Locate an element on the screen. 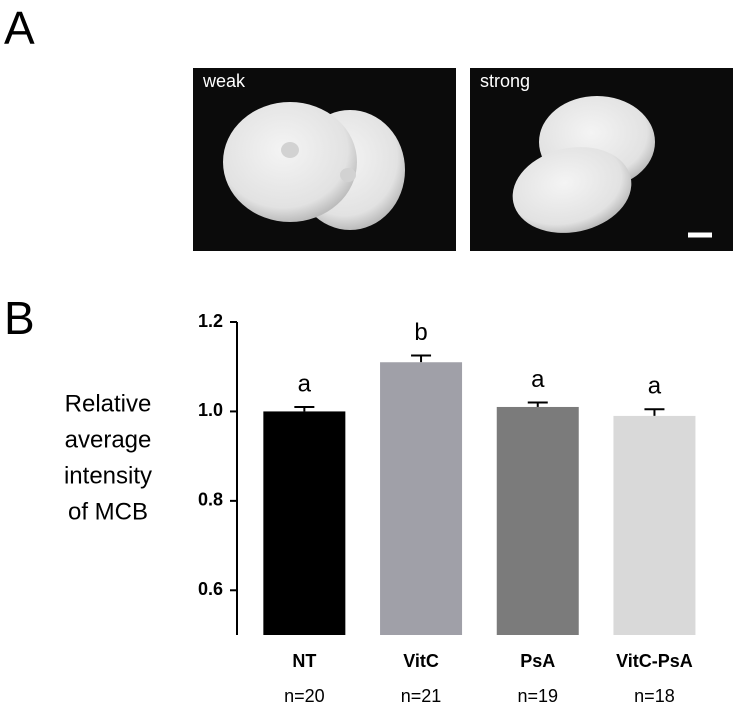  n-label: n=21 is located at coordinates (421, 696).